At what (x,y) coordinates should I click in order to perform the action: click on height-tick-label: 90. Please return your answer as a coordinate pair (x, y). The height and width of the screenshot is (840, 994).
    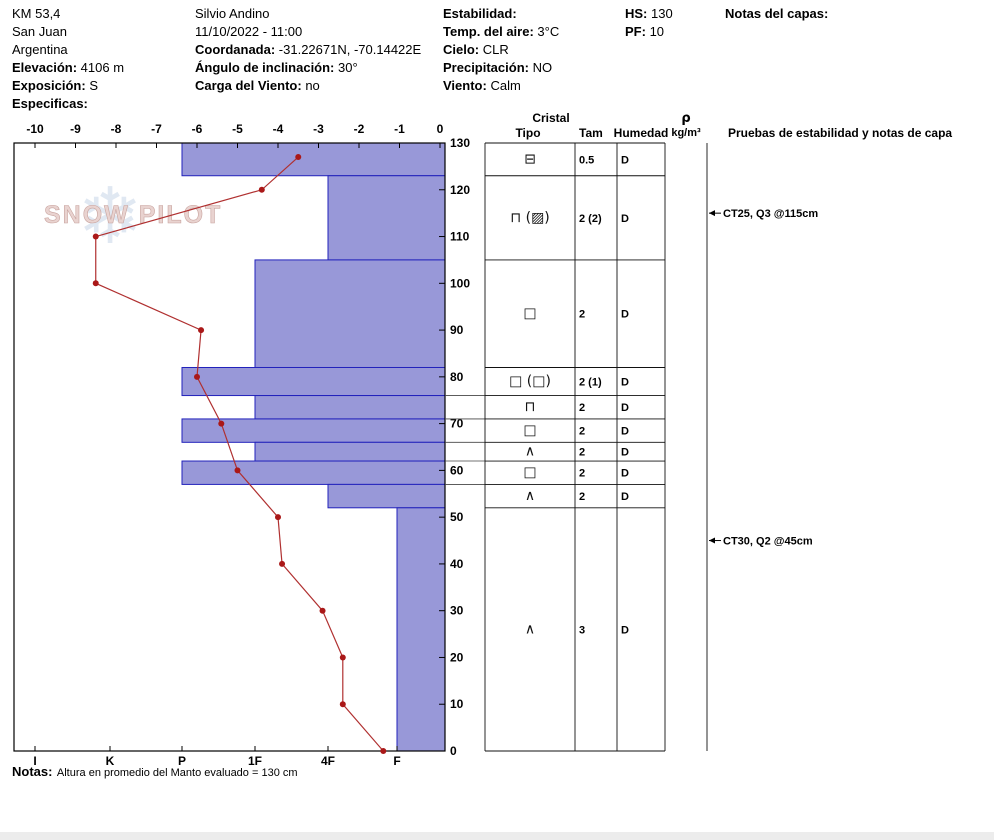
    Looking at the image, I should click on (457, 330).